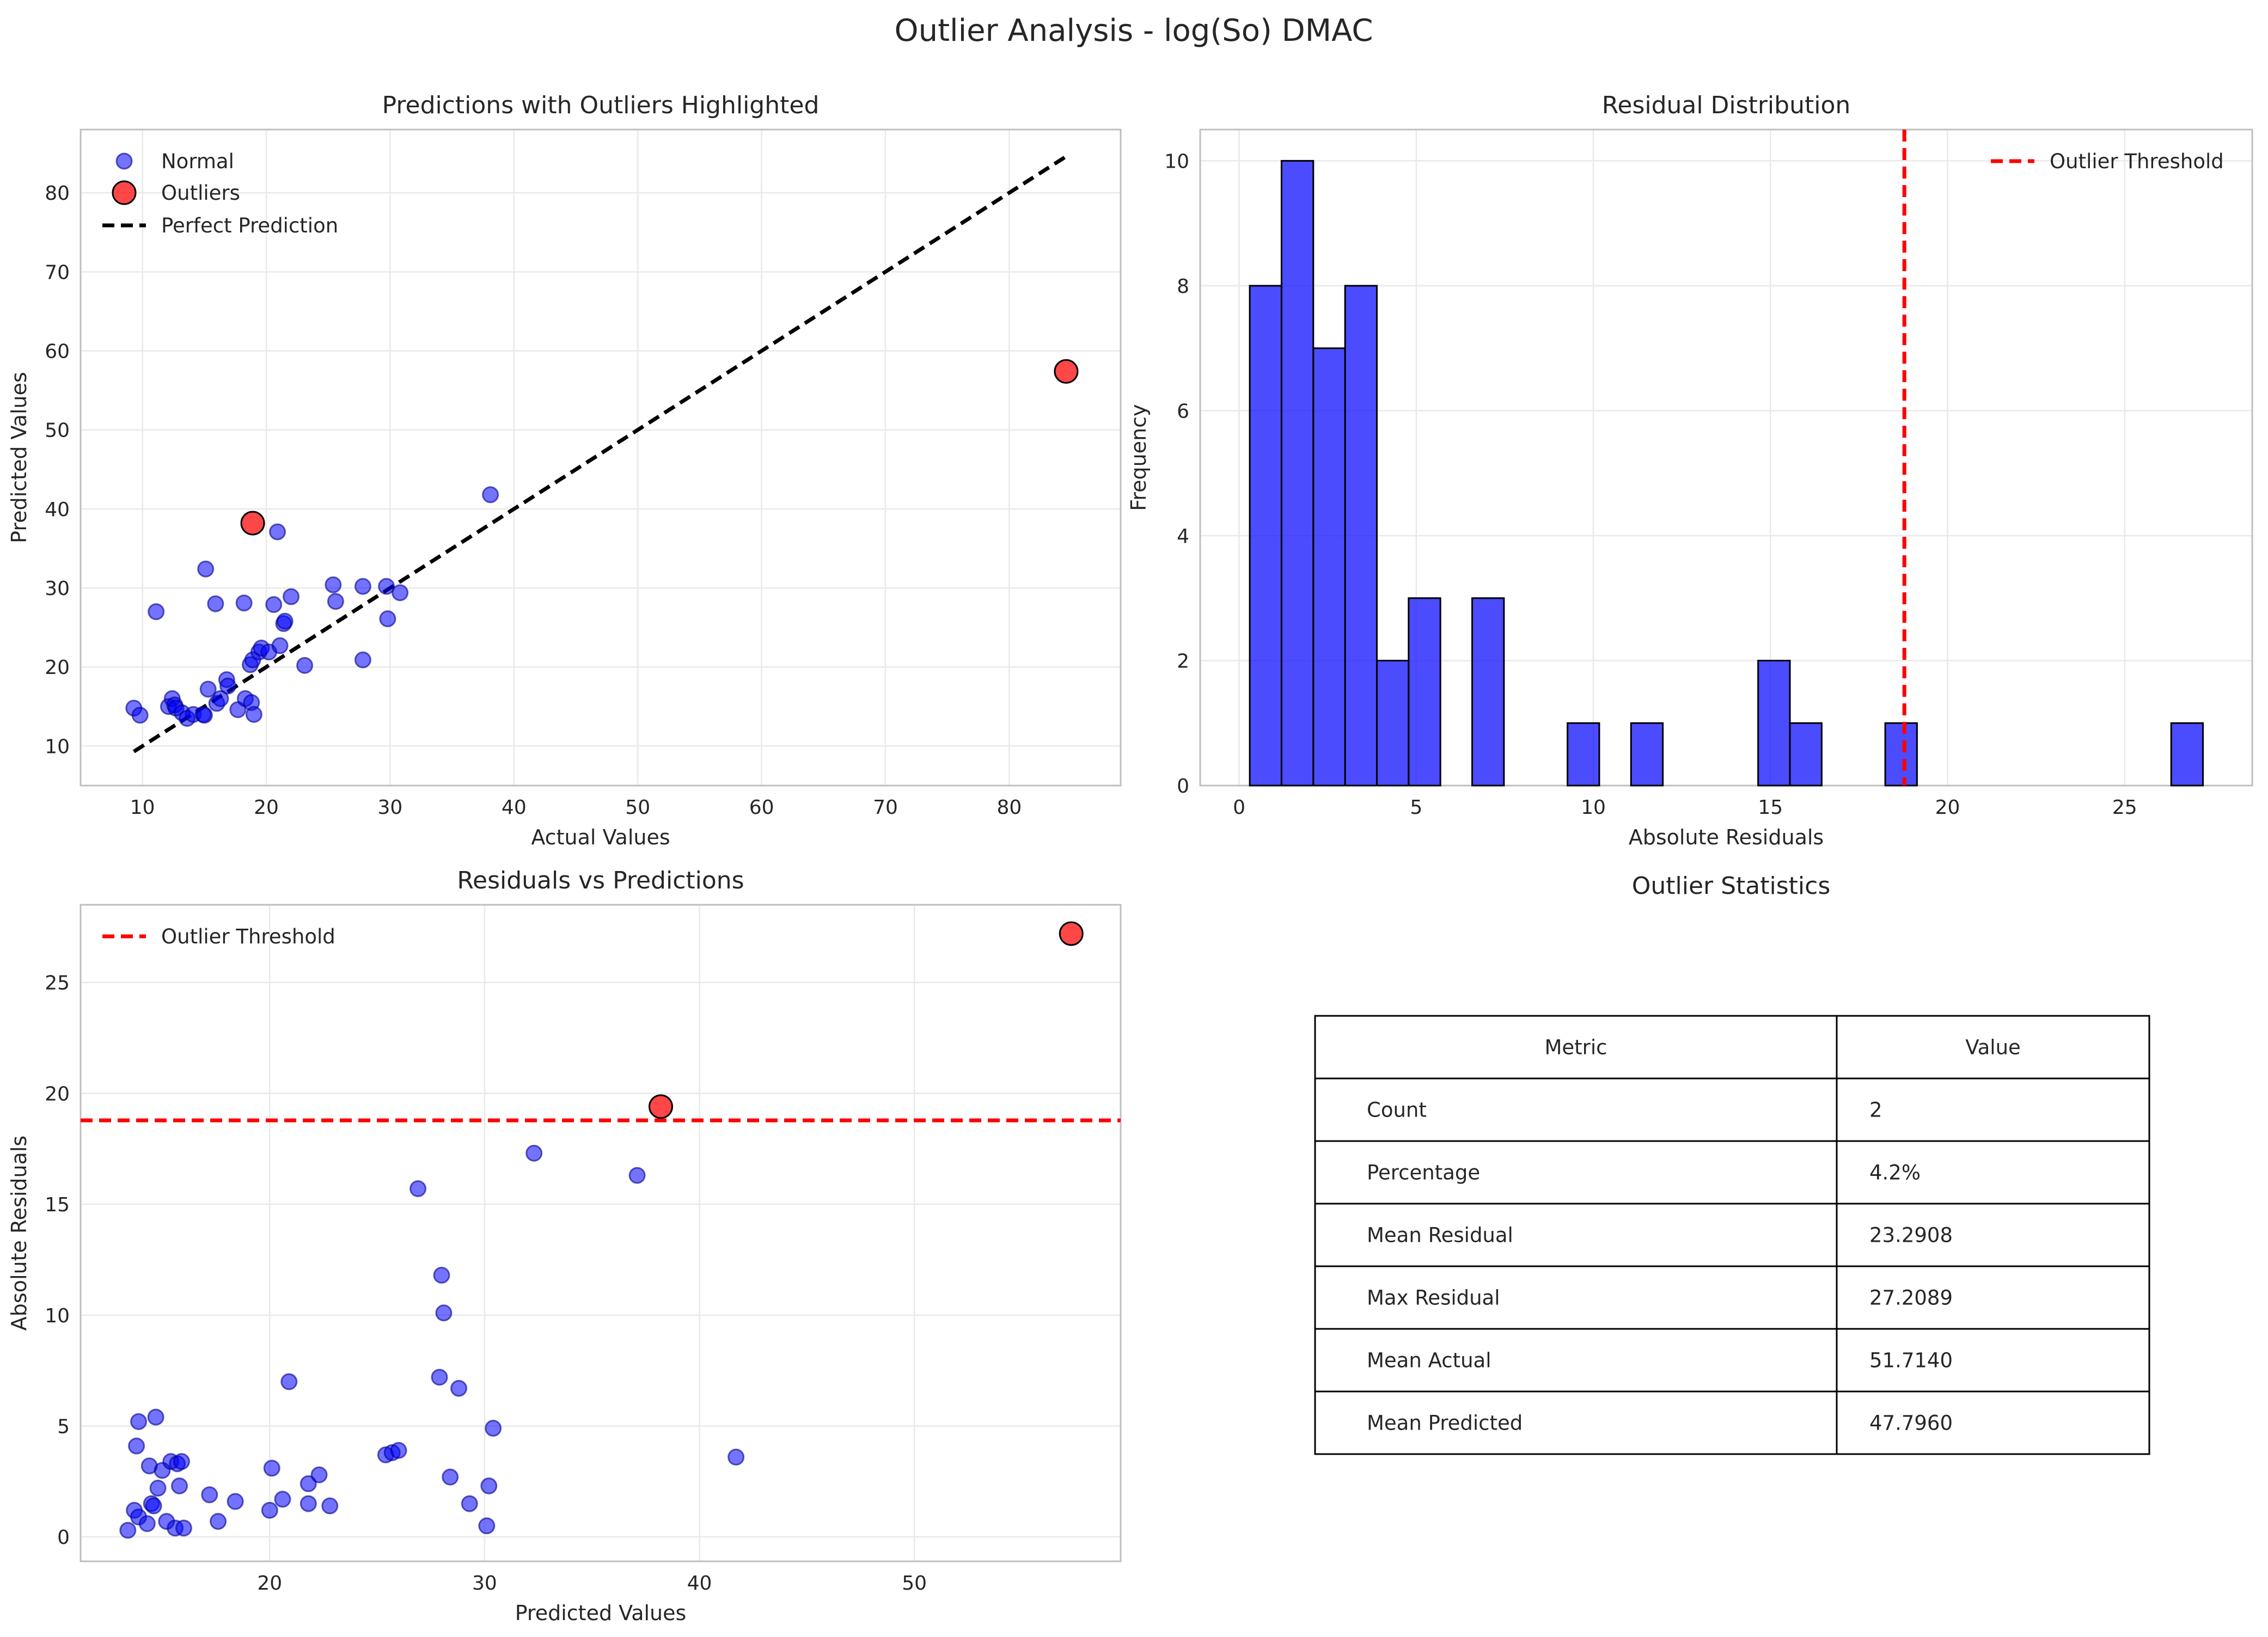 Image resolution: width=2268 pixels, height=1637 pixels. Describe the element at coordinates (885, 807) in the screenshot. I see `x-tick-label: 70` at that location.